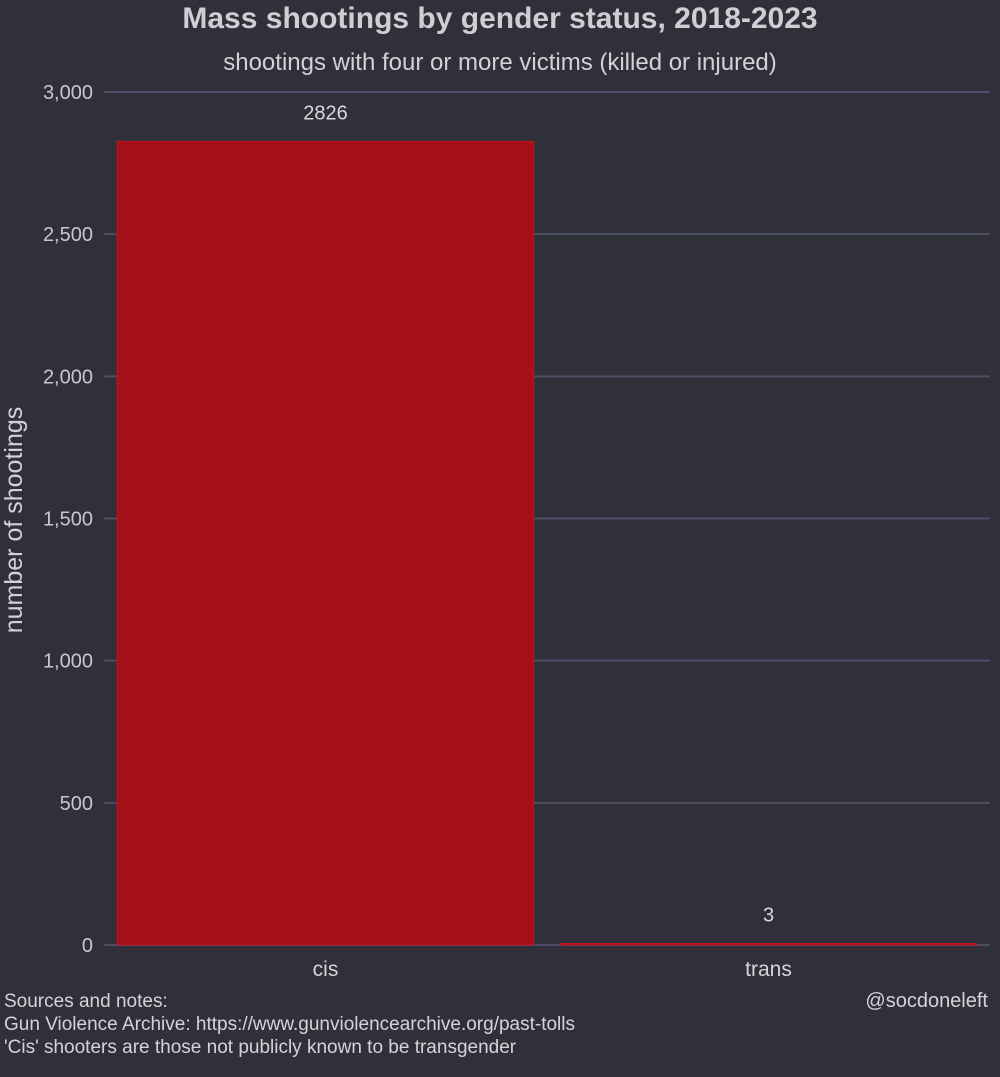 This screenshot has width=1000, height=1077. What do you see at coordinates (768, 916) in the screenshot?
I see `data-label-trans: 3` at bounding box center [768, 916].